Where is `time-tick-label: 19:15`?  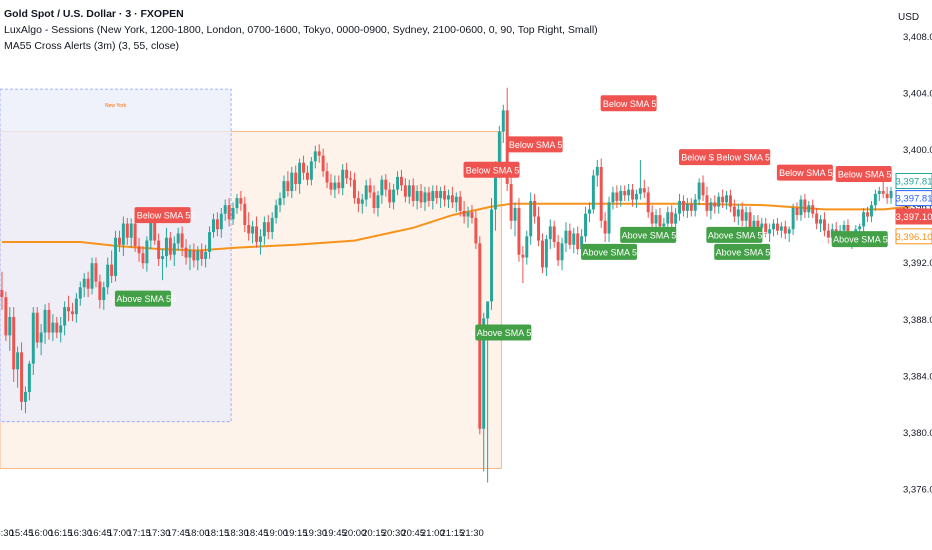
time-tick-label: 19:15 is located at coordinates (296, 533).